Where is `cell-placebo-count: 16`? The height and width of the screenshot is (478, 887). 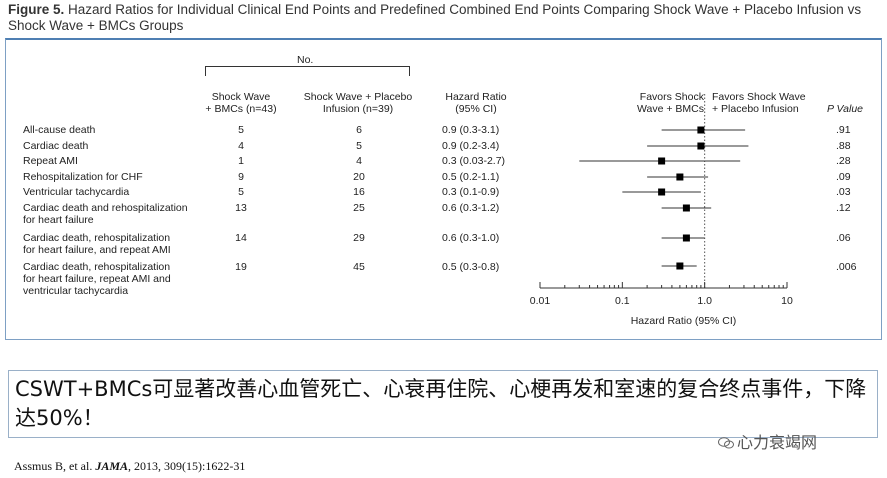 cell-placebo-count: 16 is located at coordinates (359, 192).